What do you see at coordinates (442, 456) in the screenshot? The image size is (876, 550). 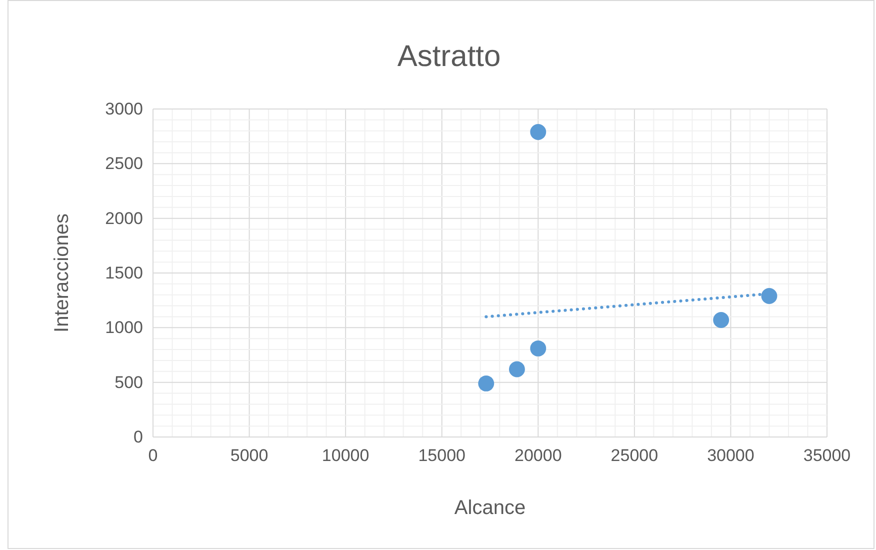 I see `x-tick-label: 15000` at bounding box center [442, 456].